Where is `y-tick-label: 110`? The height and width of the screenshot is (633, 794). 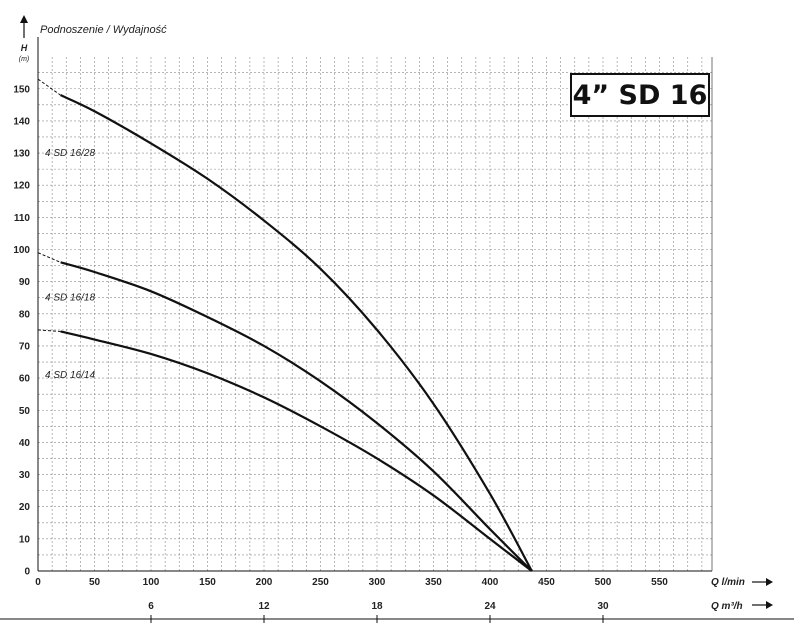
y-tick-label: 110 is located at coordinates (22, 218).